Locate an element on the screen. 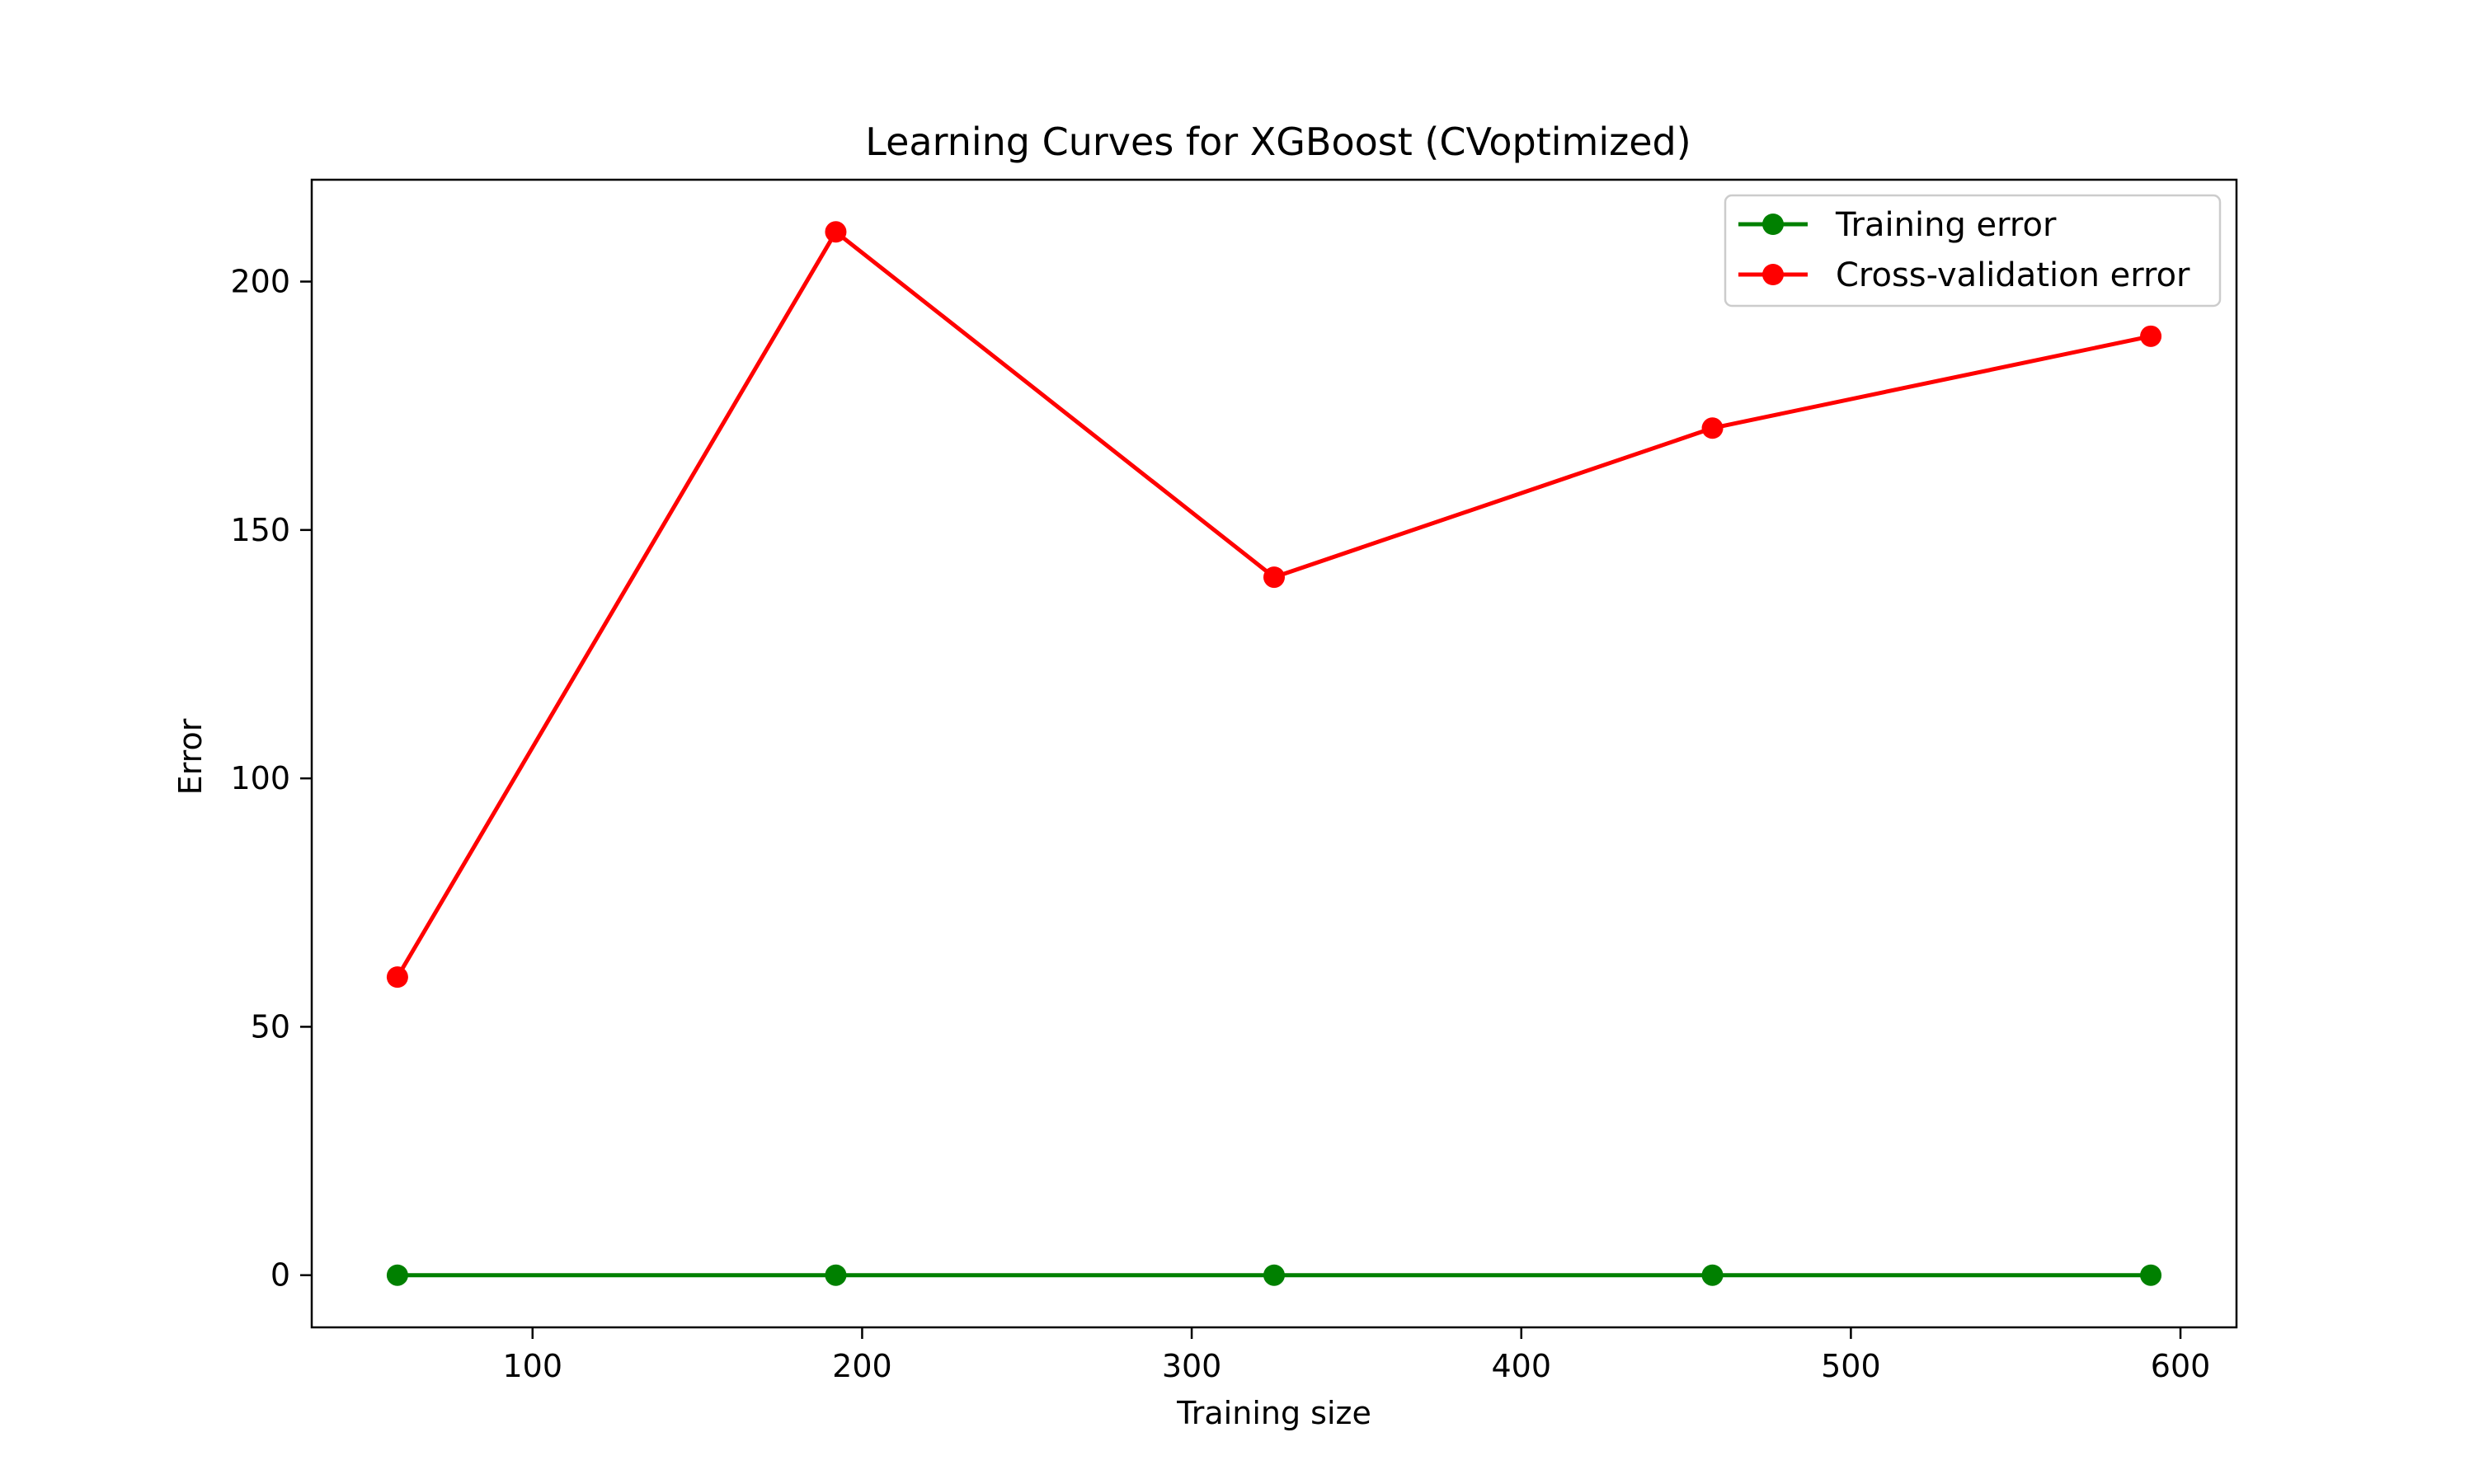 The image size is (2474, 1484). x-tick-label: 600 is located at coordinates (2181, 1366).